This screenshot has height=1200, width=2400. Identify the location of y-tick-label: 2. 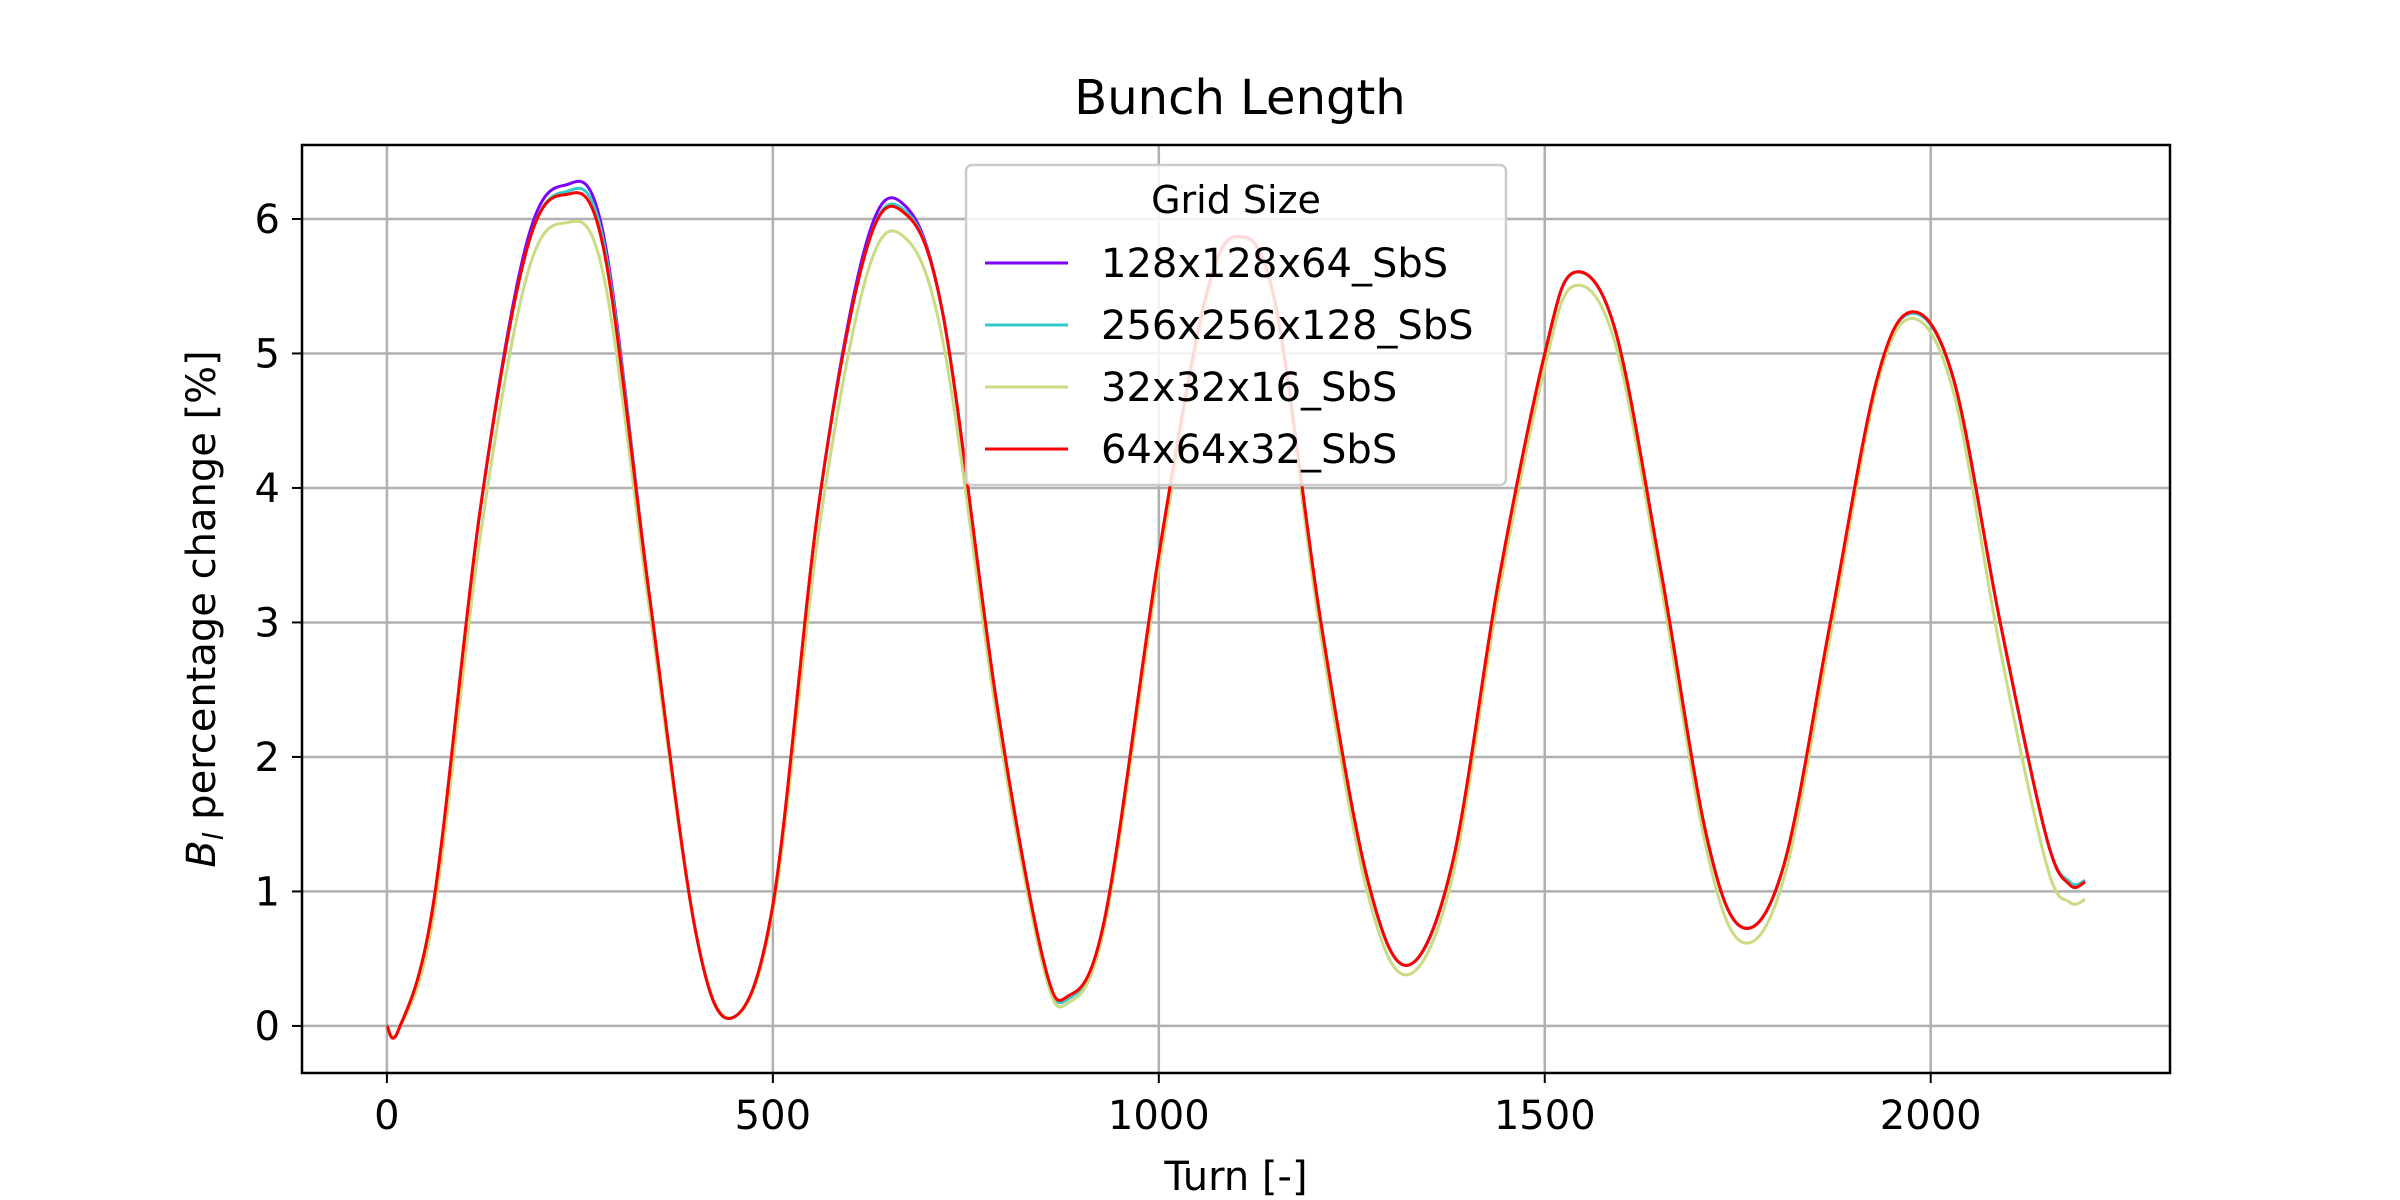
(267, 758).